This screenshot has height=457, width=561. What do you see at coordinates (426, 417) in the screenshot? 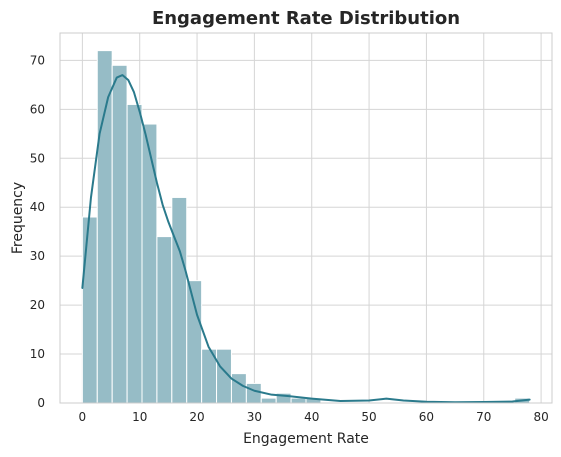
I see `x-tick-label: 60` at bounding box center [426, 417].